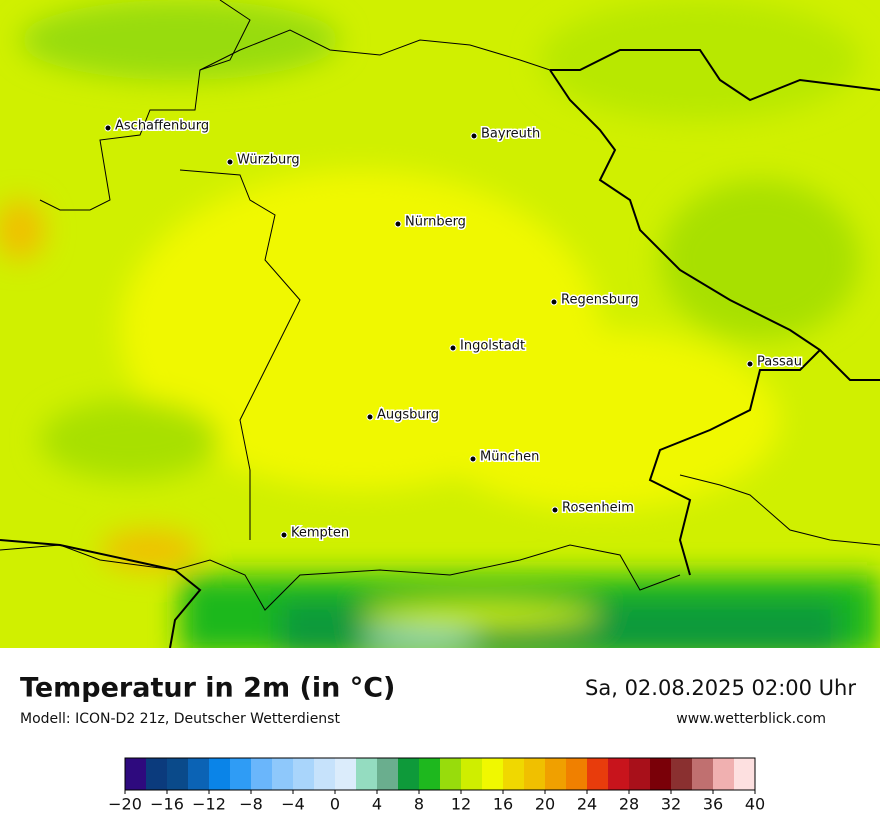 Image resolution: width=880 pixels, height=834 pixels. Describe the element at coordinates (629, 804) in the screenshot. I see `colorbar-tick-label: 28` at that location.